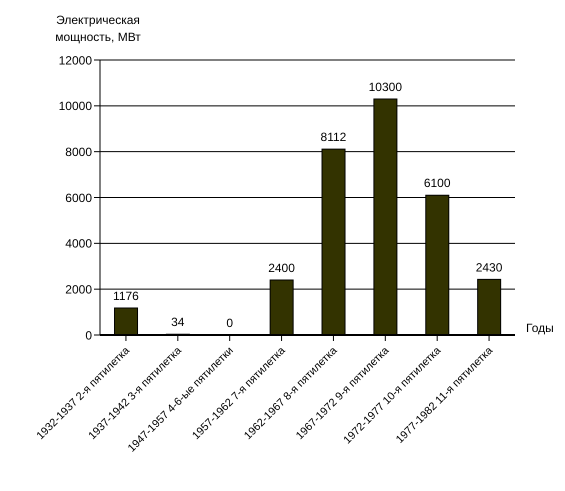  Describe the element at coordinates (78, 289) in the screenshot. I see `y-tick-label: 2000` at that location.